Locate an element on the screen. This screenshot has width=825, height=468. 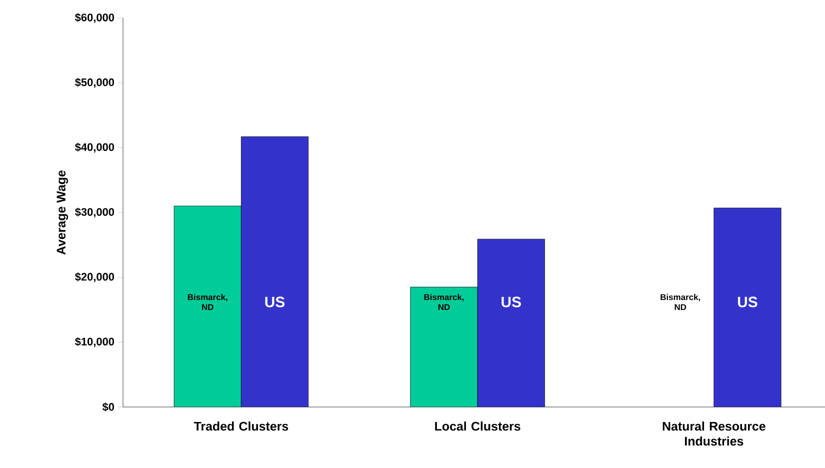
y-tick-label: $50,000 is located at coordinates (94, 83).